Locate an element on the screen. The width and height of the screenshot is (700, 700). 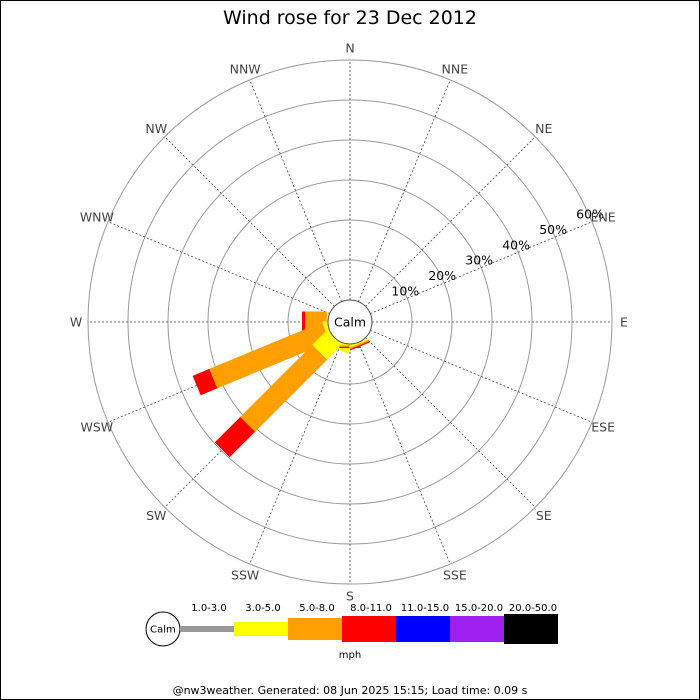
bar-sw-5.0-8.0 is located at coordinates (284, 388).